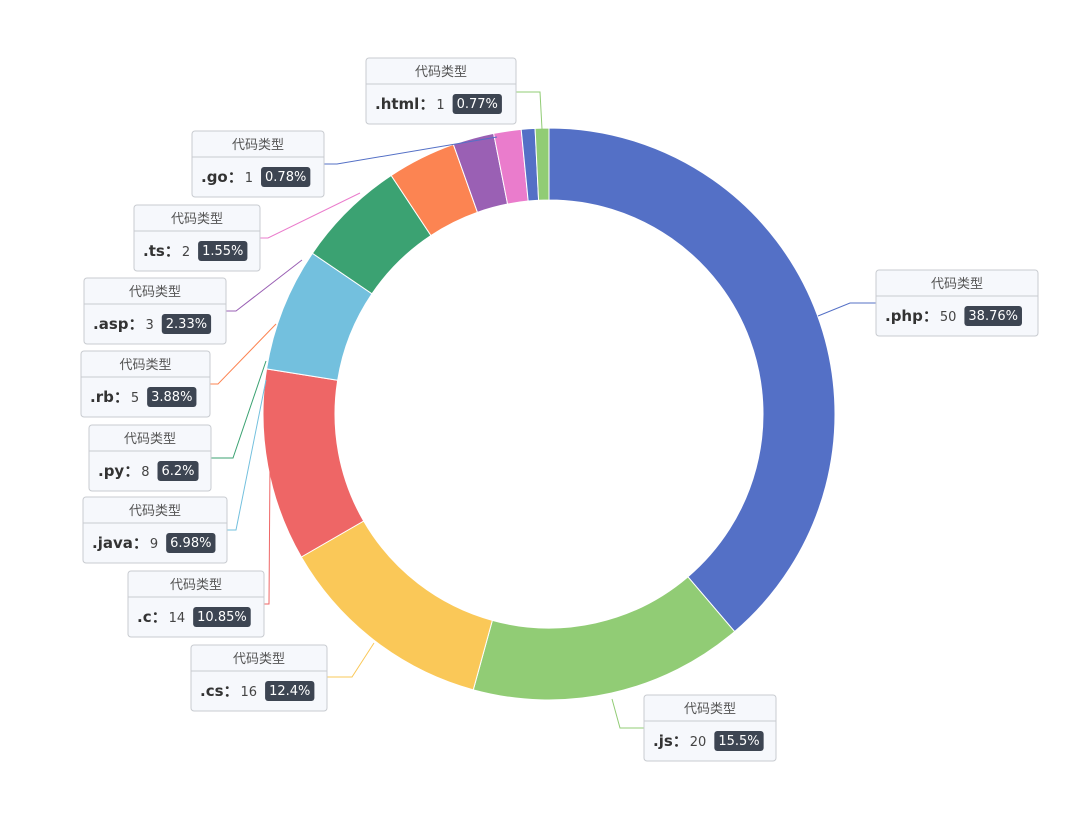 Image resolution: width=1080 pixels, height=822 pixels. What do you see at coordinates (698, 742) in the screenshot?
I see `label-value: 20` at bounding box center [698, 742].